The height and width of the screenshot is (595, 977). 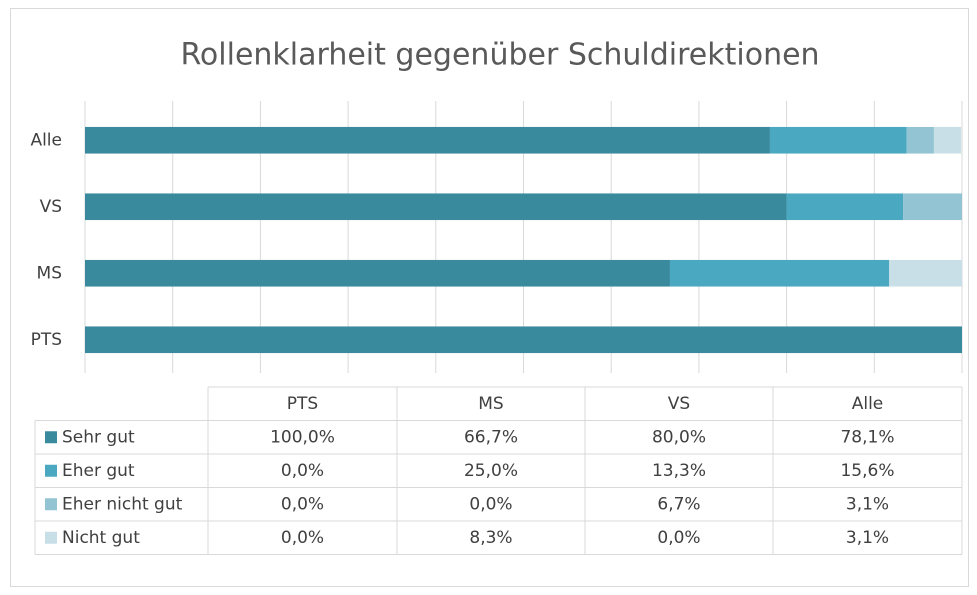 I want to click on table-value: 66,7%, so click(x=491, y=437).